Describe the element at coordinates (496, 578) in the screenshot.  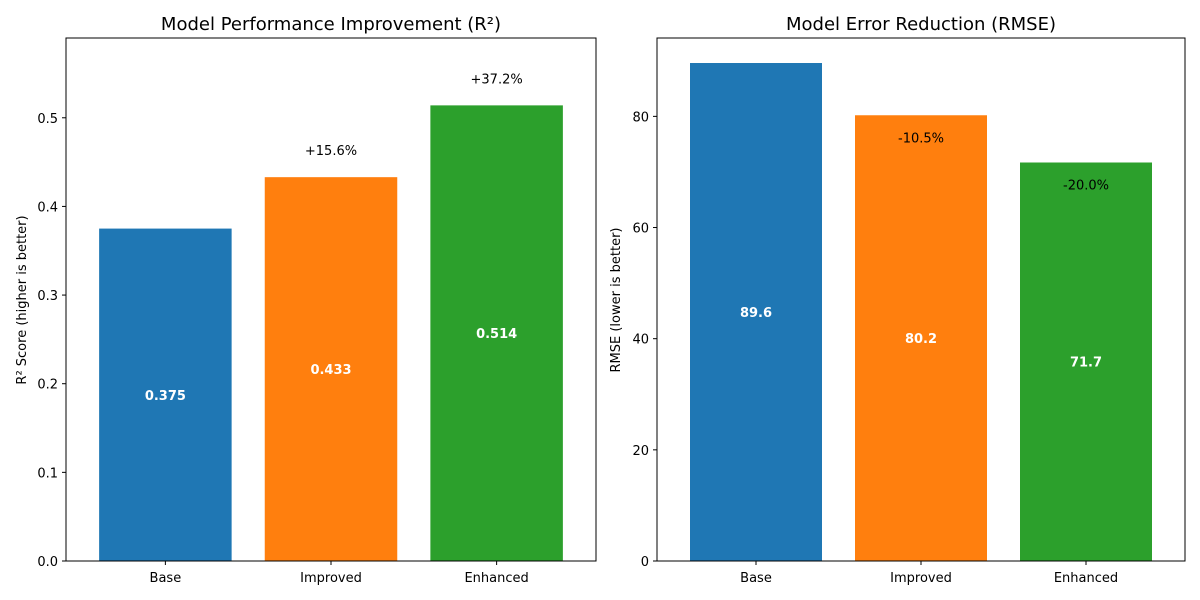
I see `r2-x-tick-label-enhanced: Enhanced` at that location.